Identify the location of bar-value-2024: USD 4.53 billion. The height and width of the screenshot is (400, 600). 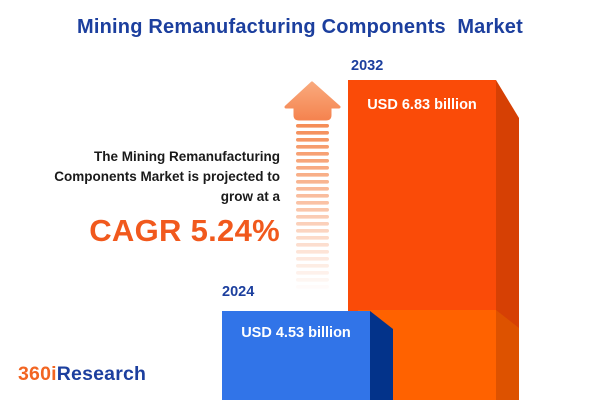
(296, 333).